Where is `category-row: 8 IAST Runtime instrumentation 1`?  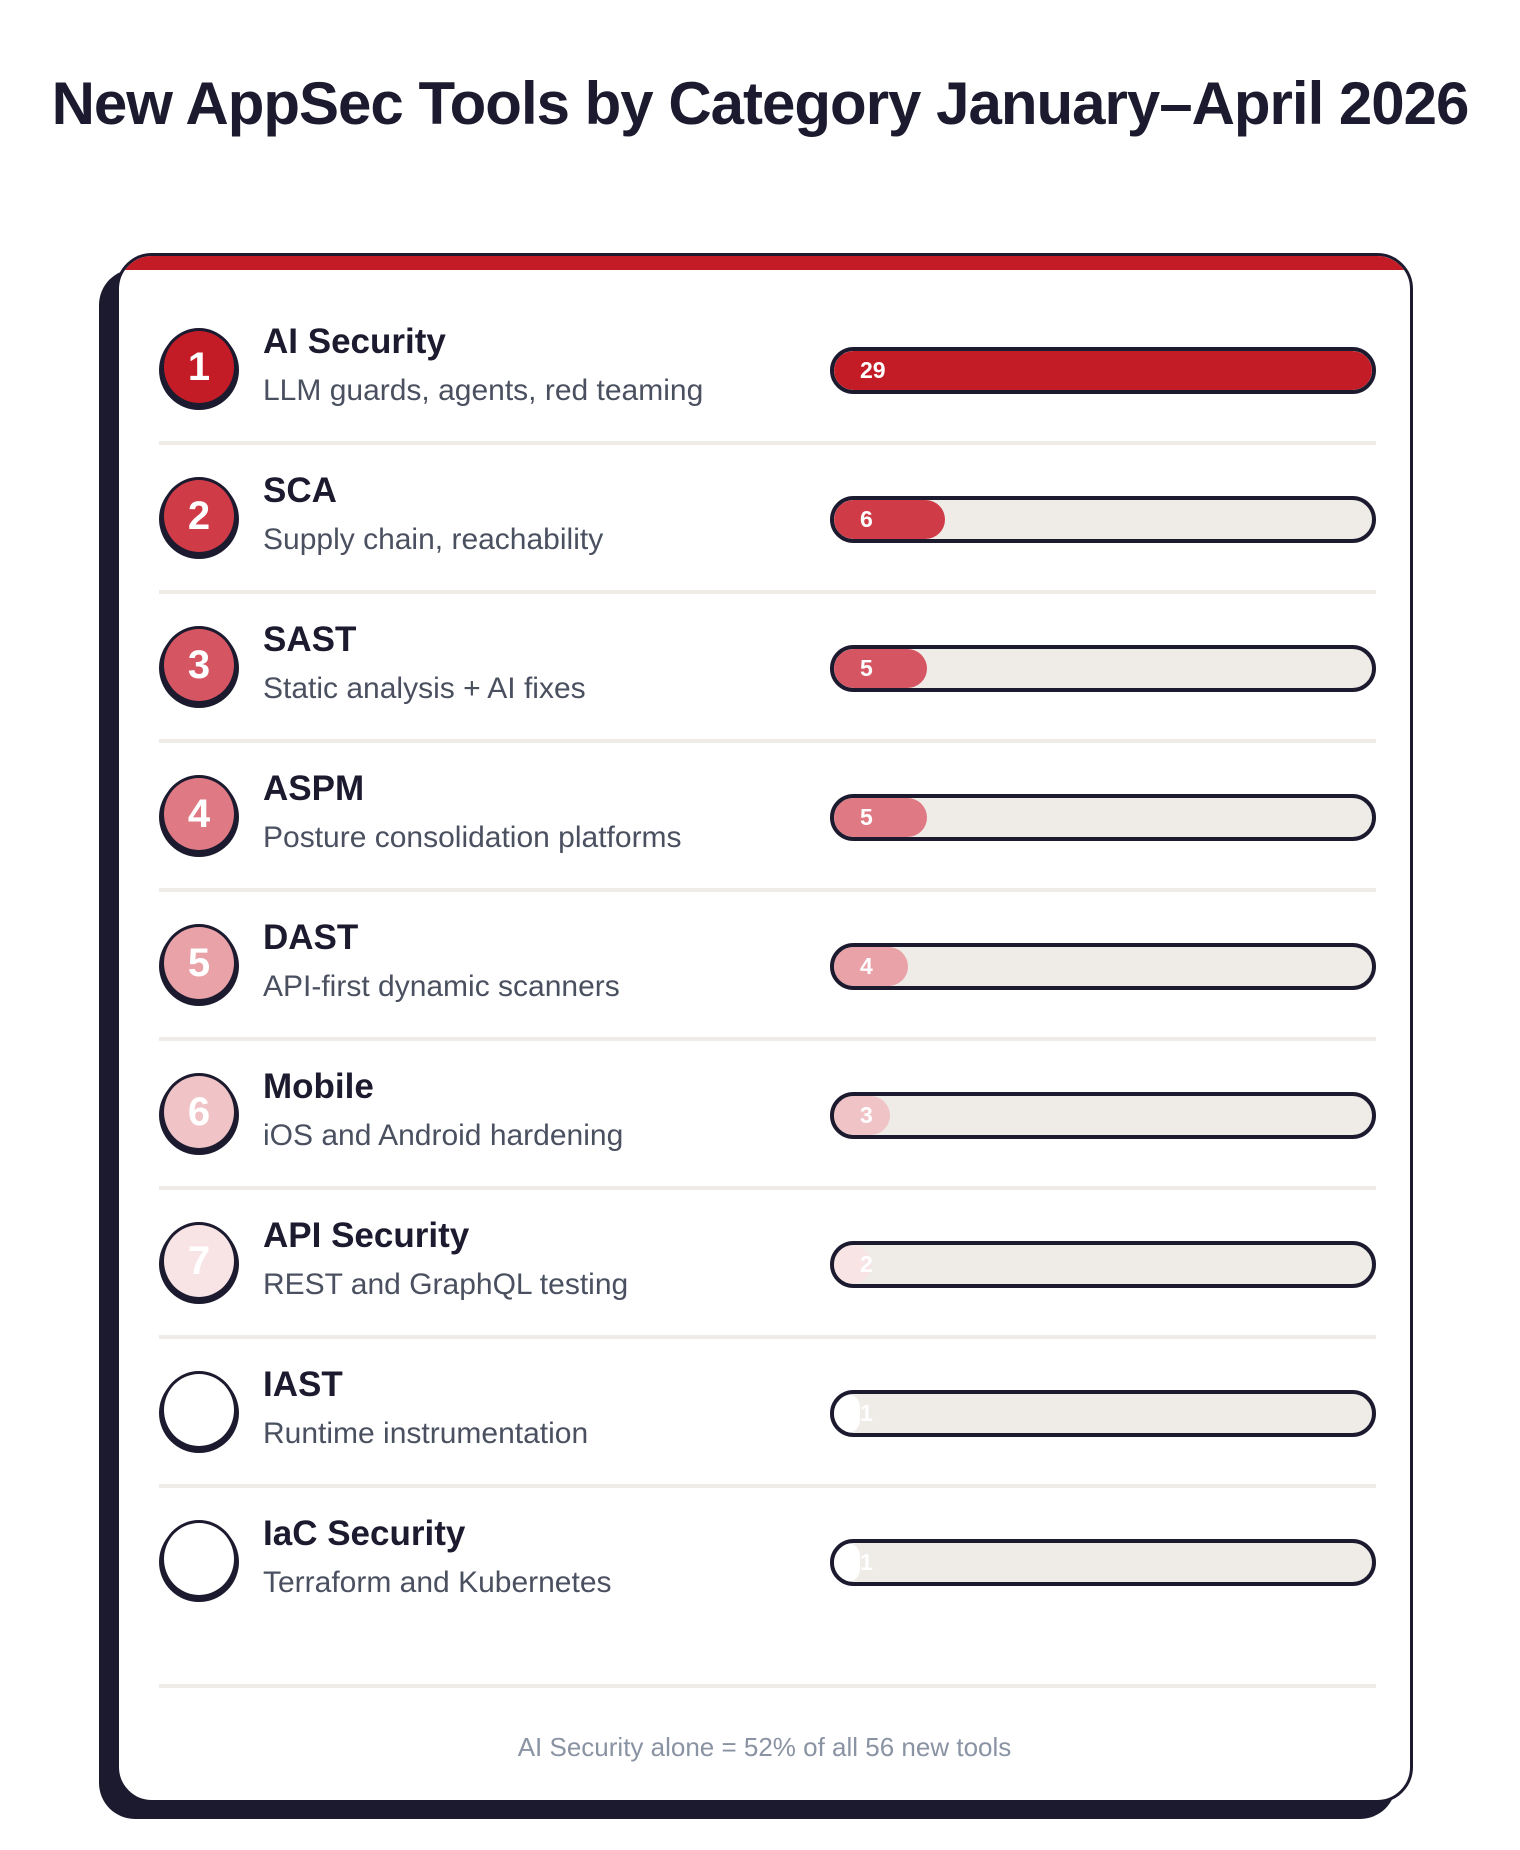
category-row: 8 IAST Runtime instrumentation 1 is located at coordinates (767, 1413).